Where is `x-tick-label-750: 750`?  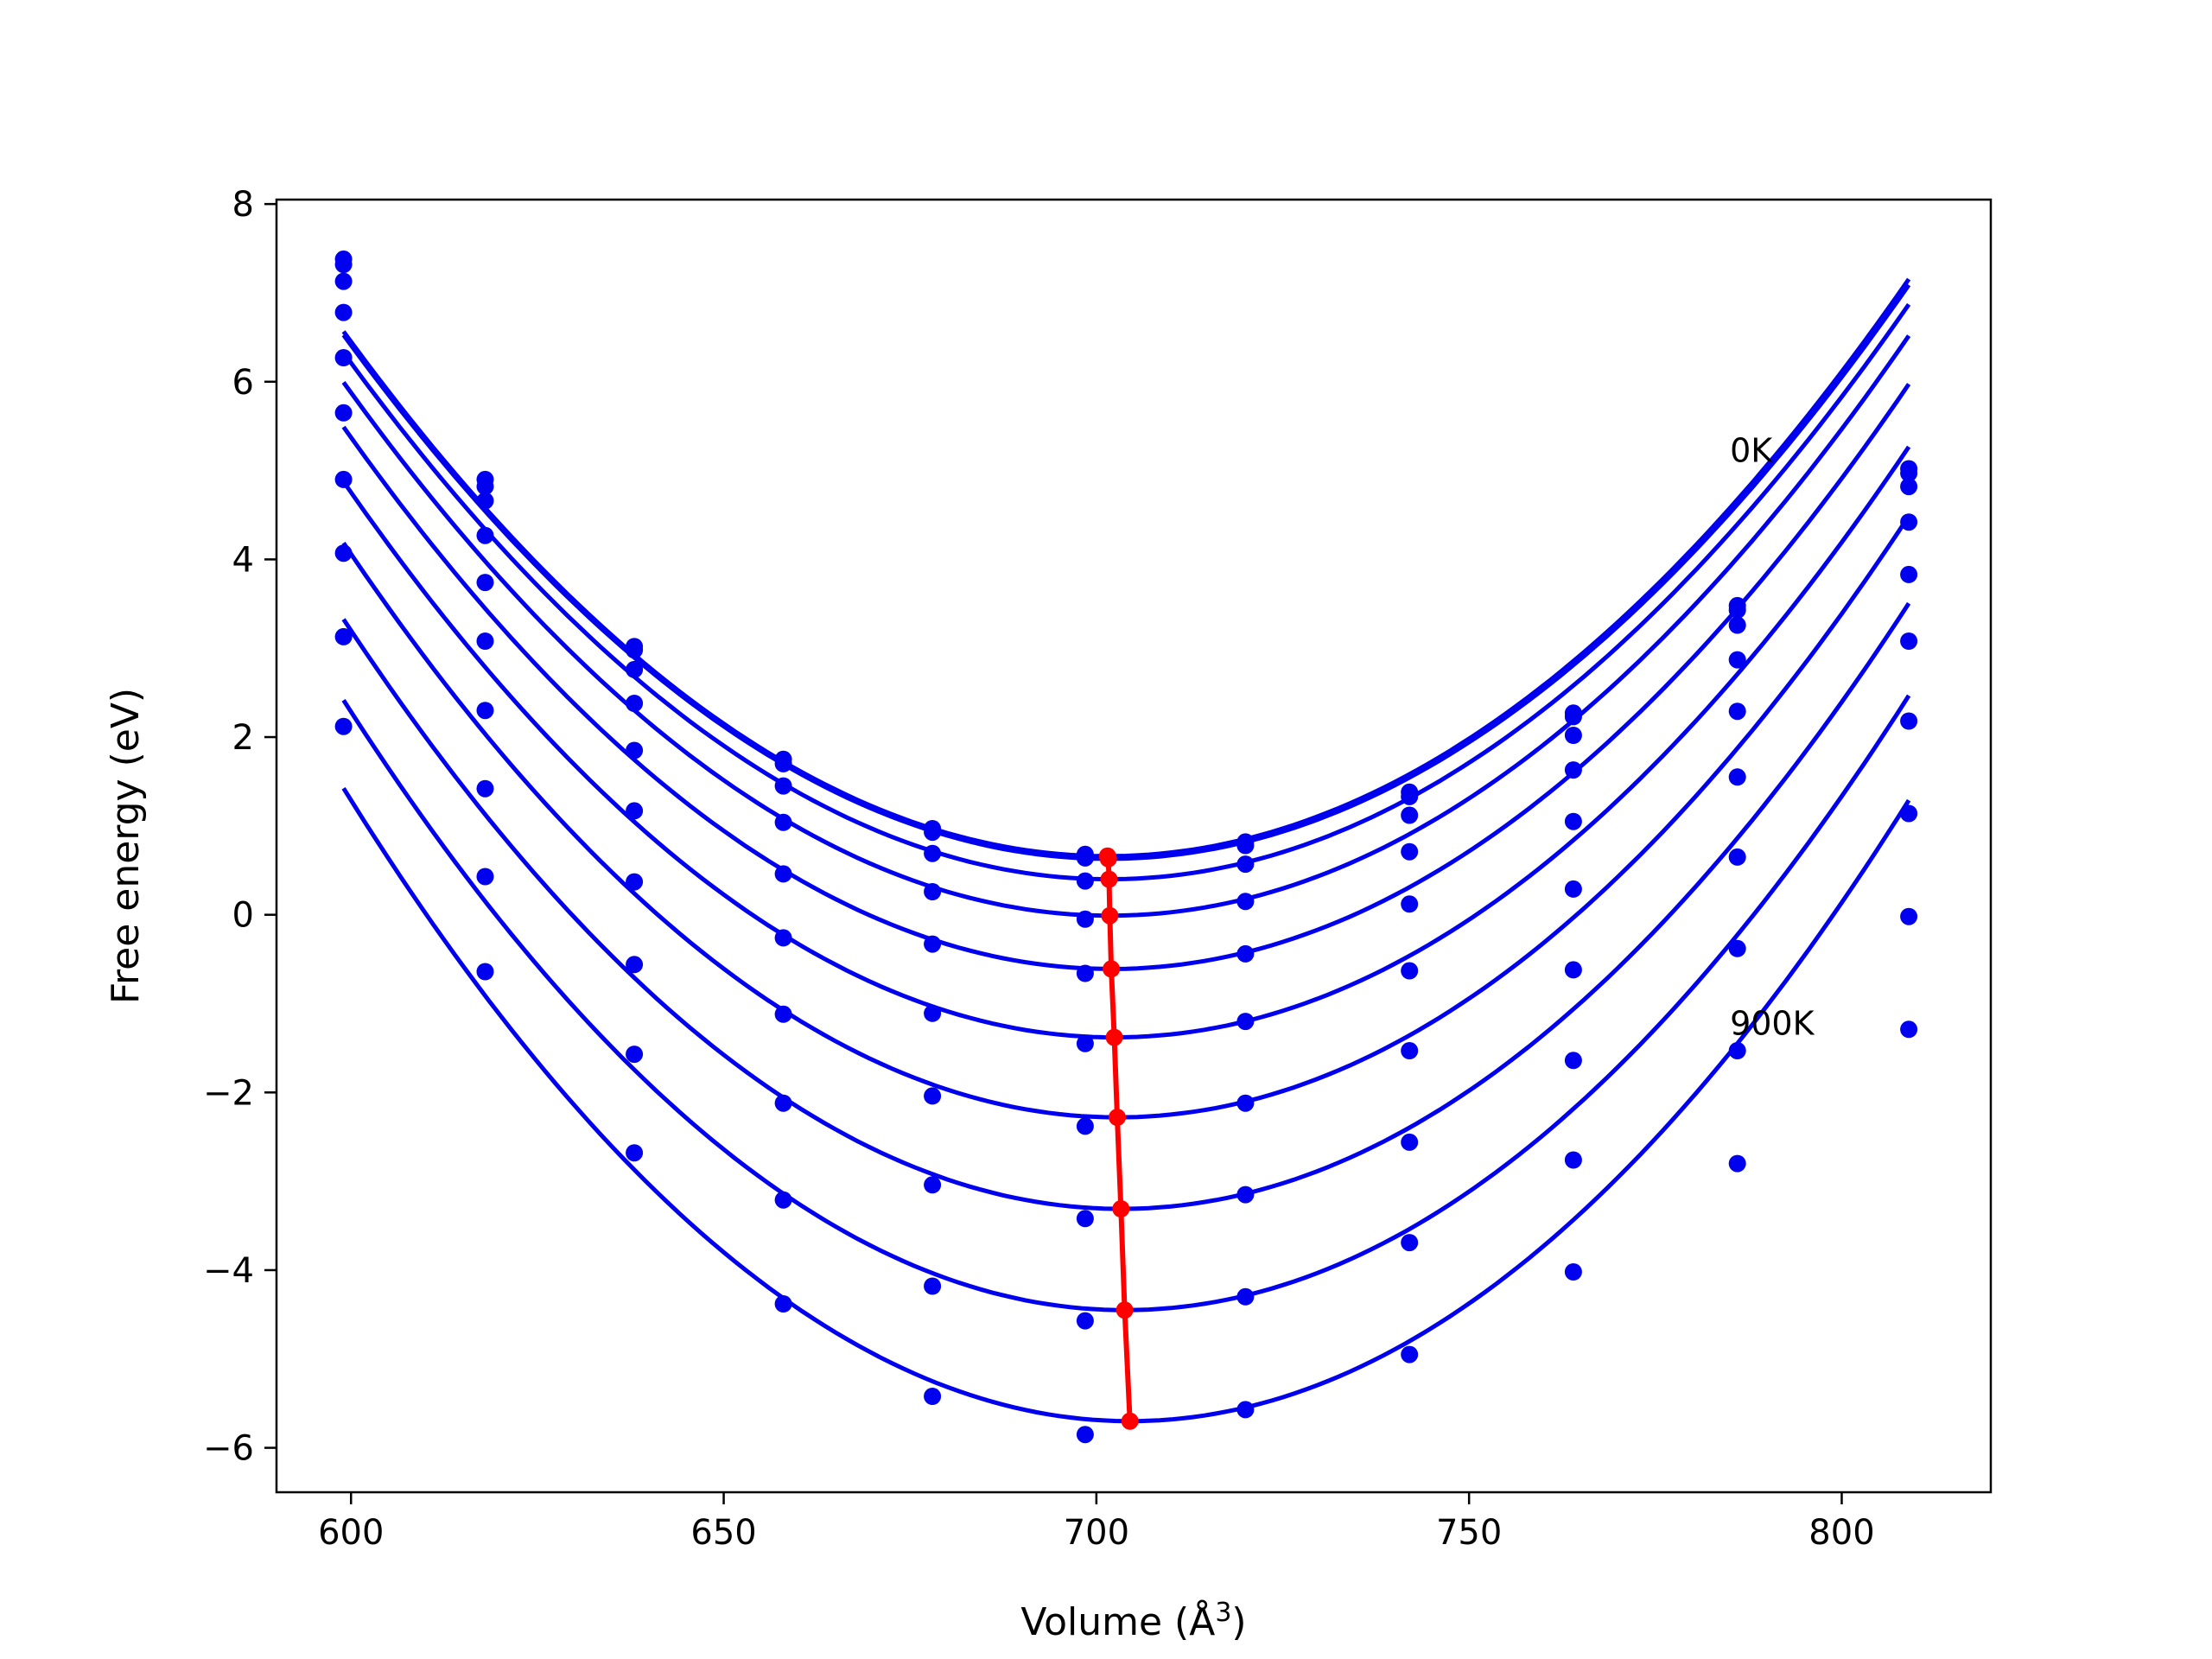
x-tick-label-750: 750 is located at coordinates (1469, 1533).